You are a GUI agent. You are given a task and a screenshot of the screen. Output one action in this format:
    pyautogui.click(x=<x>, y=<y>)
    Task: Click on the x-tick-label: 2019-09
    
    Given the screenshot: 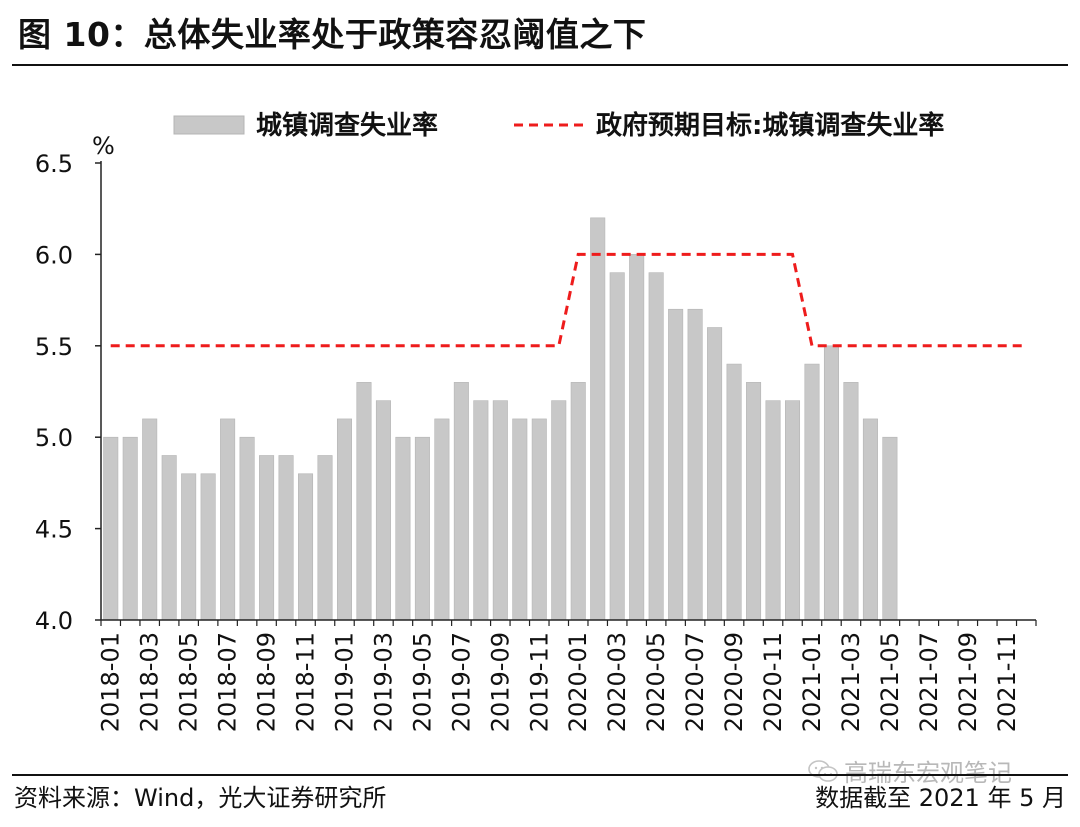 What is the action you would take?
    pyautogui.click(x=500, y=682)
    